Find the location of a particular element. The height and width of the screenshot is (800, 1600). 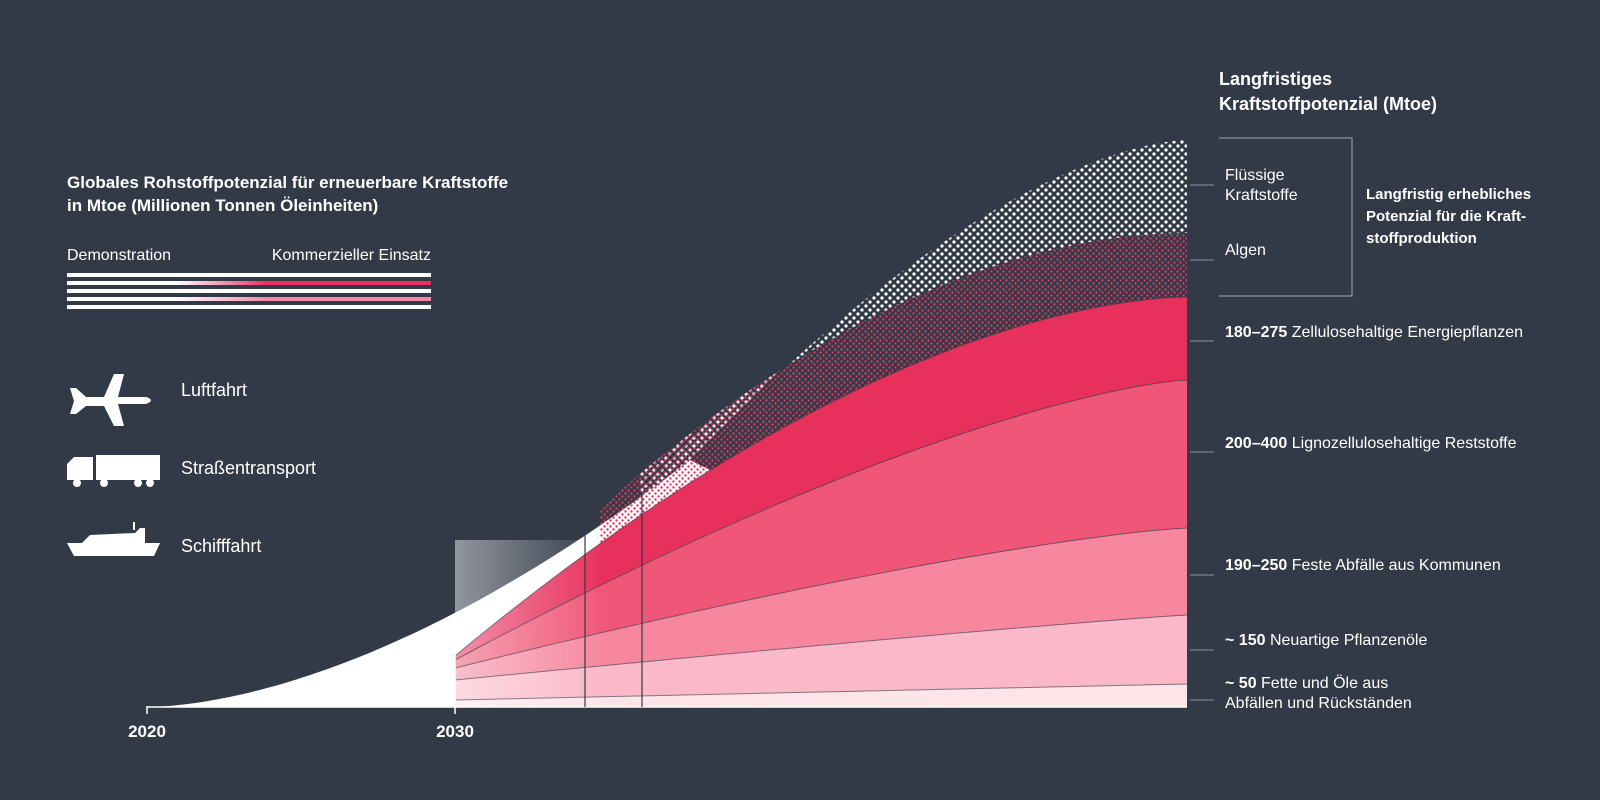

series-name: Feste Abfälle aus Kommunen is located at coordinates (1396, 565).